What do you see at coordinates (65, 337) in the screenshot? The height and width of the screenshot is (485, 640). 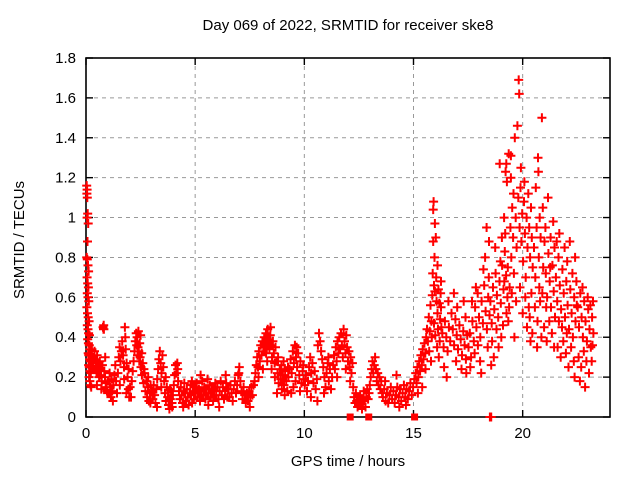 I see `y-tick-label: 0.4` at bounding box center [65, 337].